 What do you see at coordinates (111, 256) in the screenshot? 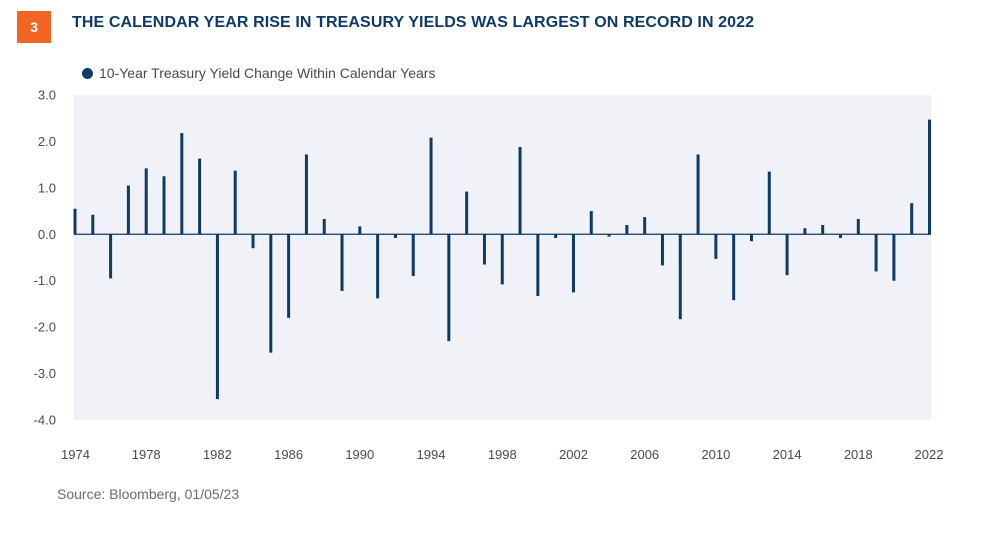
I see `bar-1976` at bounding box center [111, 256].